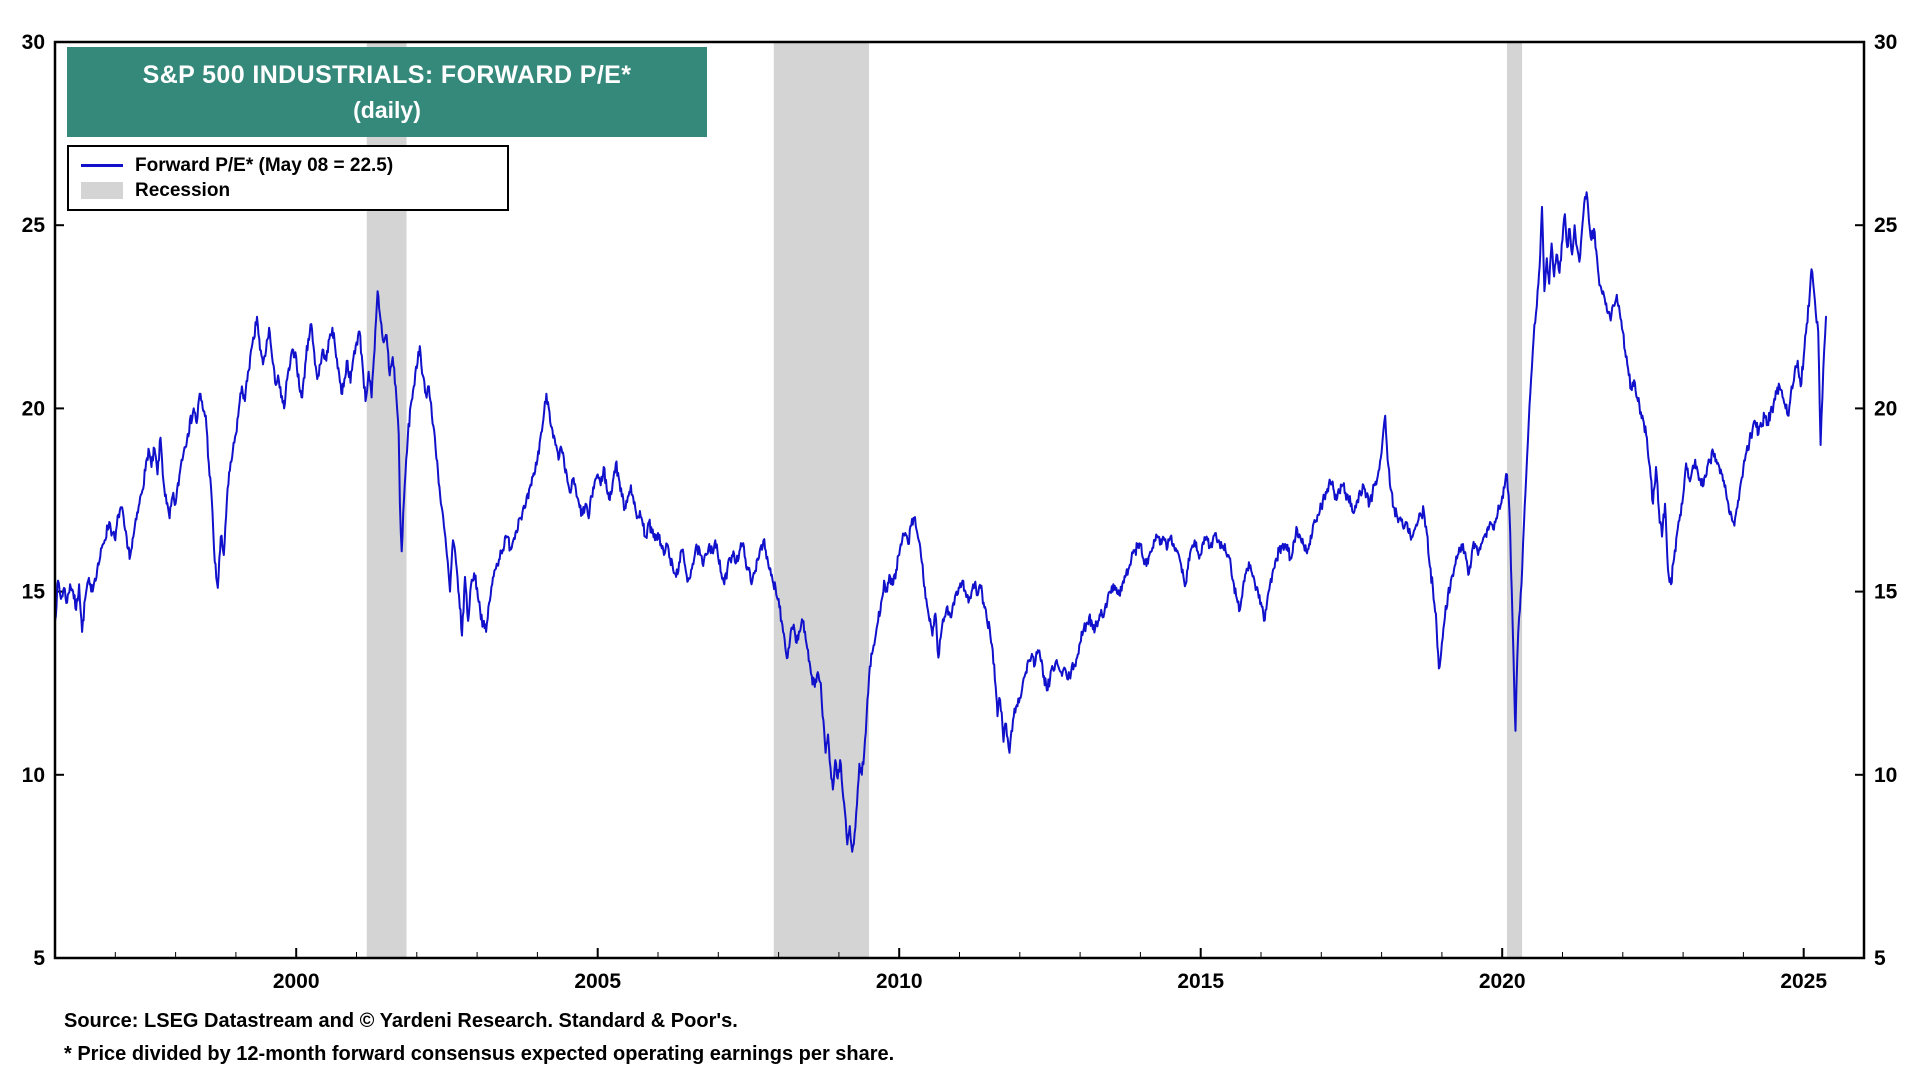 The height and width of the screenshot is (1080, 1920). What do you see at coordinates (1200, 981) in the screenshot?
I see `x-tick-label: 2015` at bounding box center [1200, 981].